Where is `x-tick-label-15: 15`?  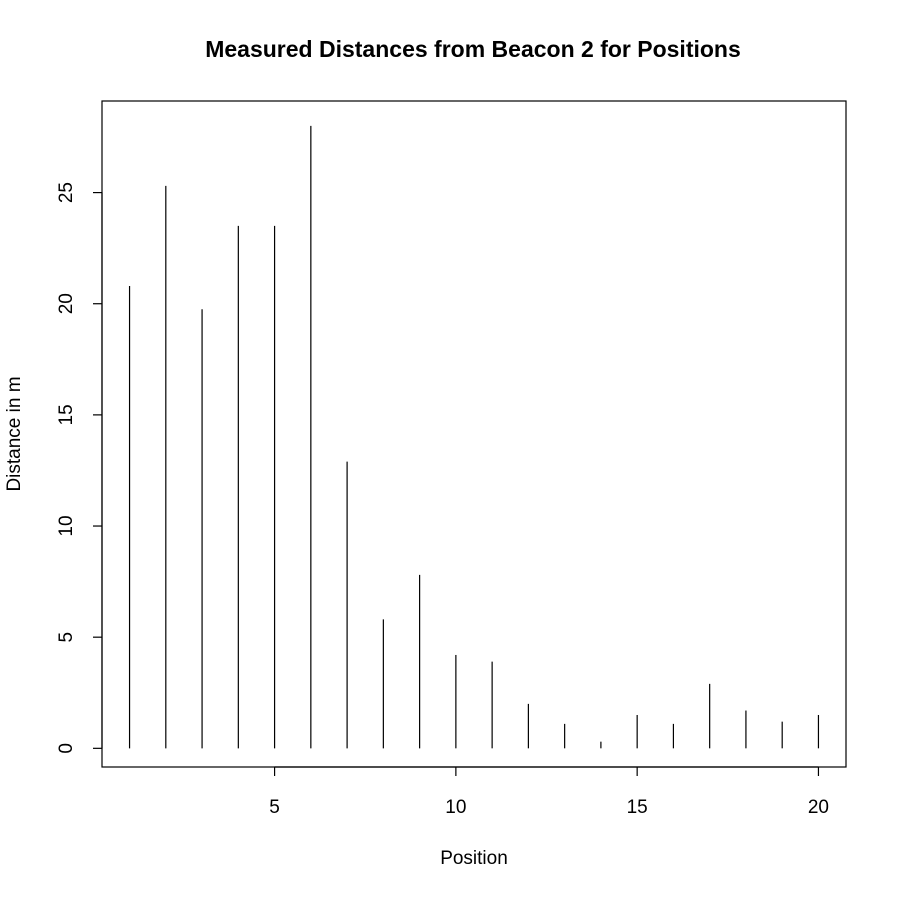 x-tick-label-15: 15 is located at coordinates (637, 807).